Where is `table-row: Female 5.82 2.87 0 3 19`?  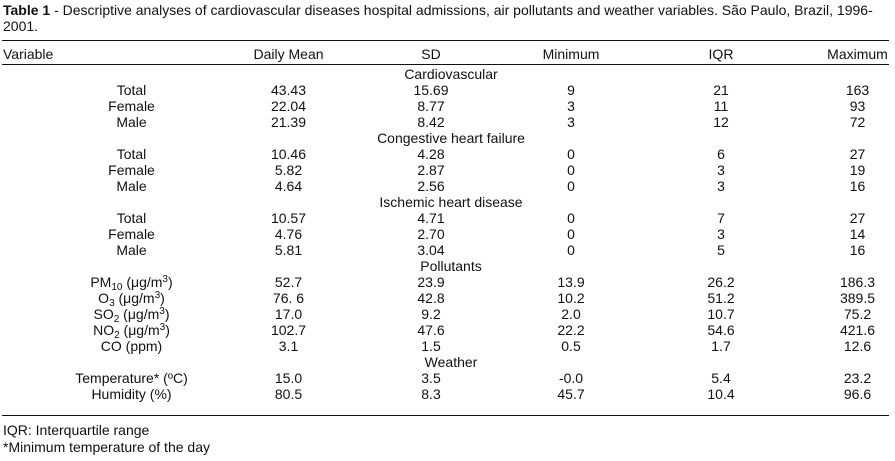
table-row: Female 5.82 2.87 0 3 19 is located at coordinates (449, 170).